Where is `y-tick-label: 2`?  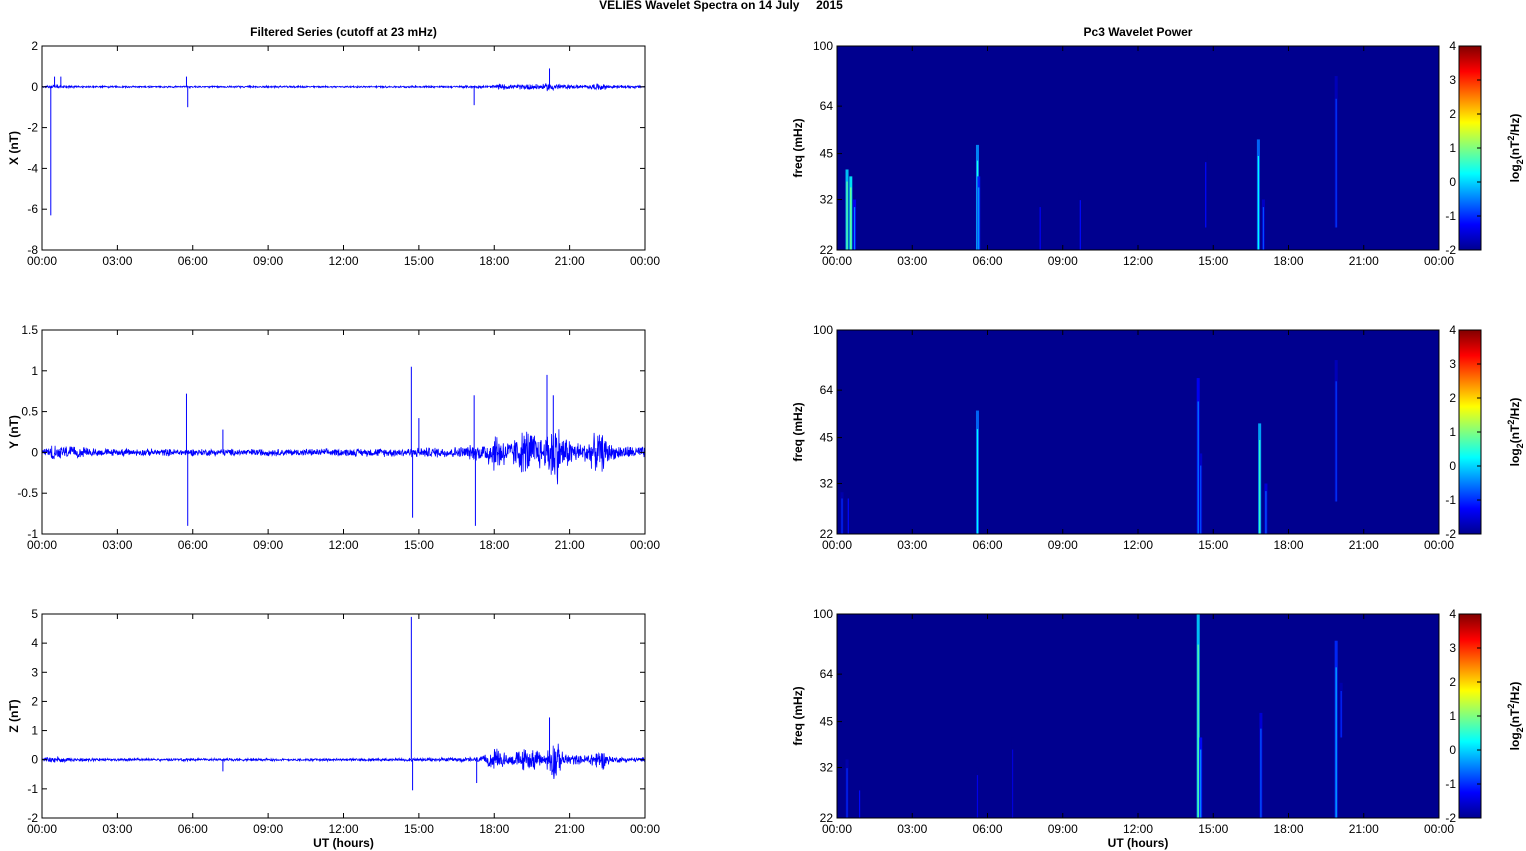 y-tick-label: 2 is located at coordinates (34, 701).